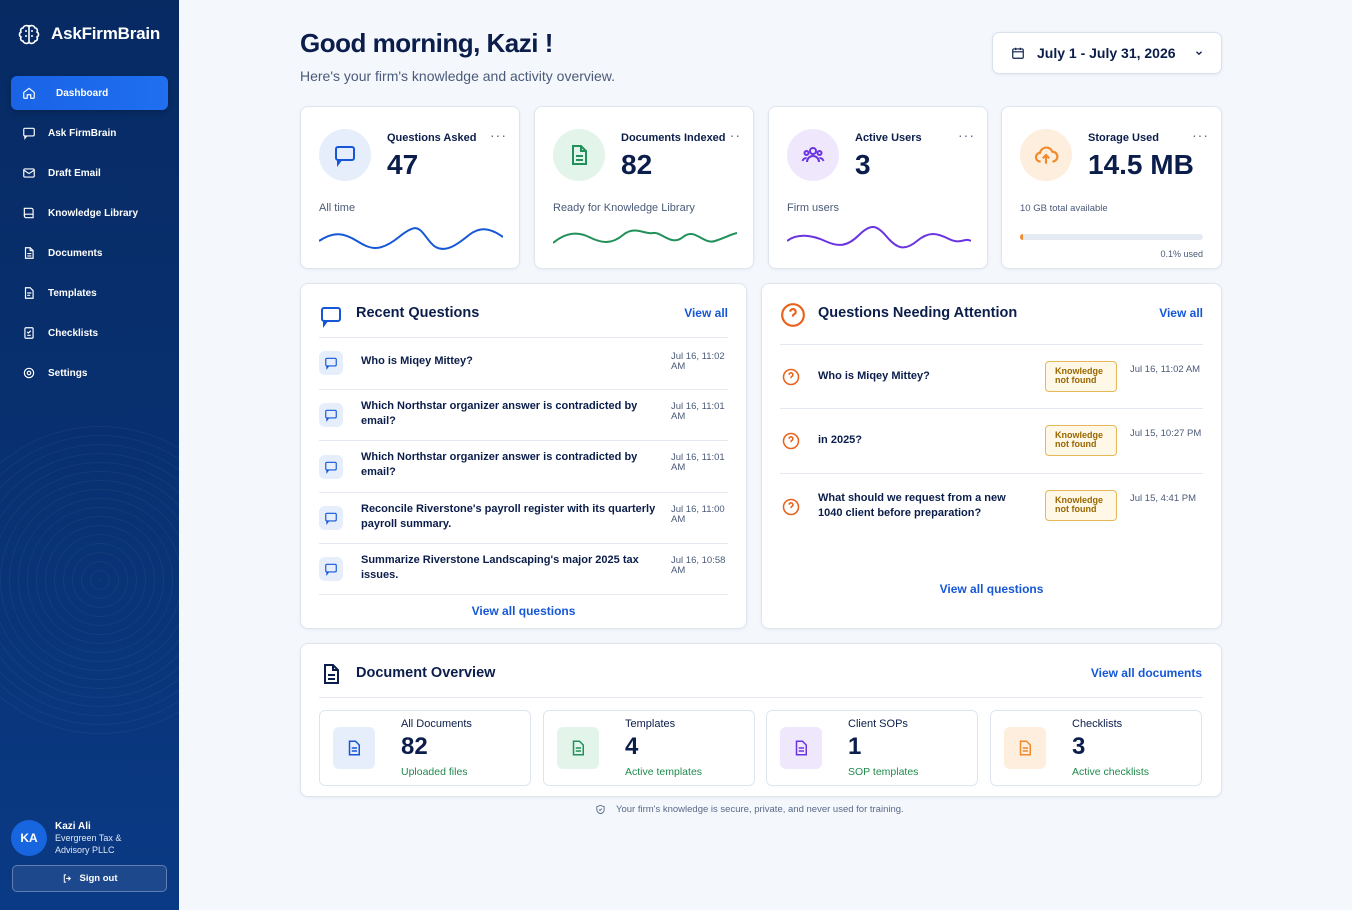 The image size is (1352, 910). I want to click on doc-tile-value: 3, so click(1079, 746).